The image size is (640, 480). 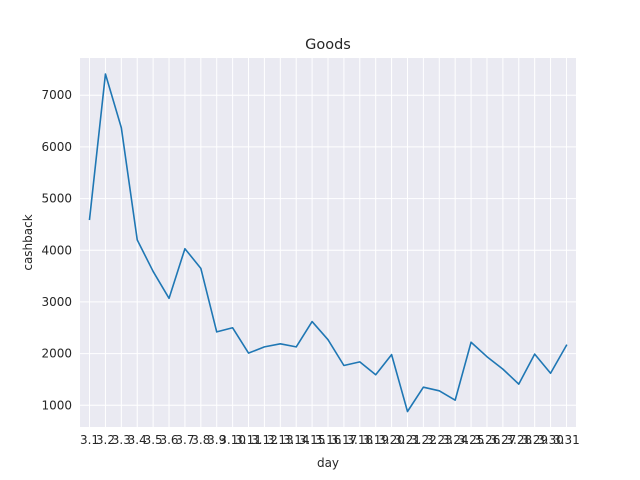 I want to click on chart-title: Goods, so click(x=328, y=45).